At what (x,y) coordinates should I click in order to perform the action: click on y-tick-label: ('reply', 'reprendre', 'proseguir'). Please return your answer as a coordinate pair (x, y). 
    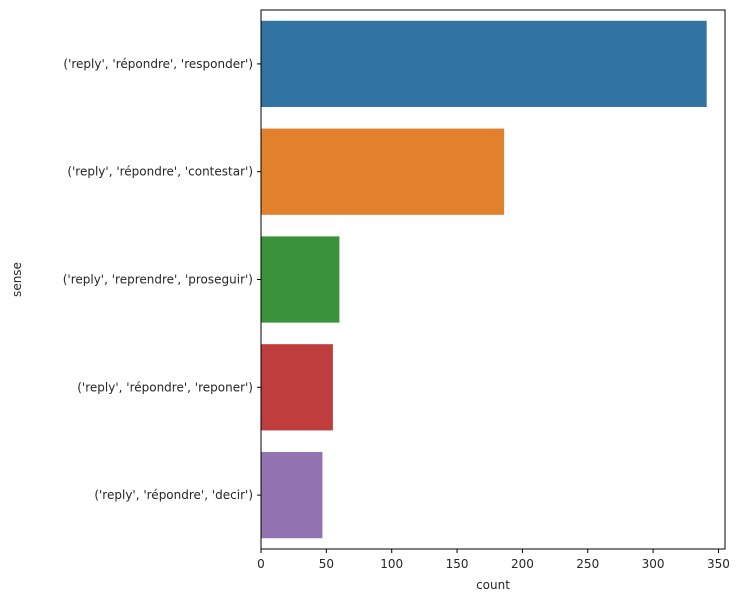
    Looking at the image, I should click on (158, 280).